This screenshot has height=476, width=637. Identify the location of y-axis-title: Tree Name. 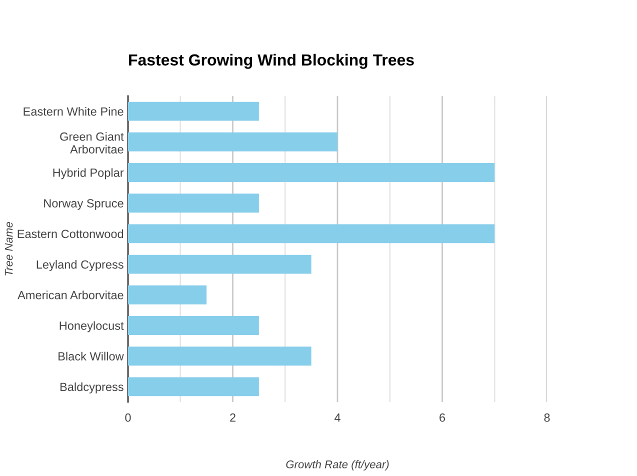
(8, 249).